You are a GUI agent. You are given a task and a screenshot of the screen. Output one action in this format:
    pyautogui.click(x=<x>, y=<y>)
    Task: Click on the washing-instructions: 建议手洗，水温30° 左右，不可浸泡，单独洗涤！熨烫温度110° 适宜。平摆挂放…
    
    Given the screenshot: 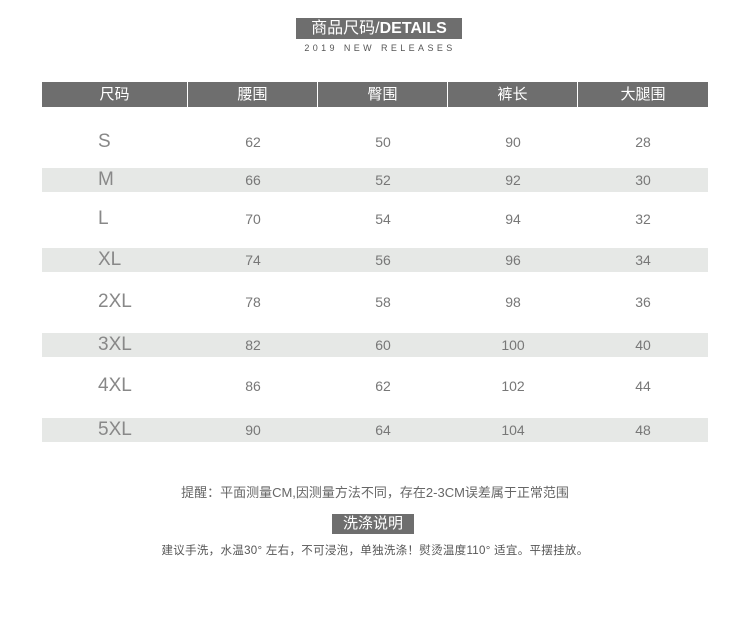 What is the action you would take?
    pyautogui.click(x=375, y=551)
    